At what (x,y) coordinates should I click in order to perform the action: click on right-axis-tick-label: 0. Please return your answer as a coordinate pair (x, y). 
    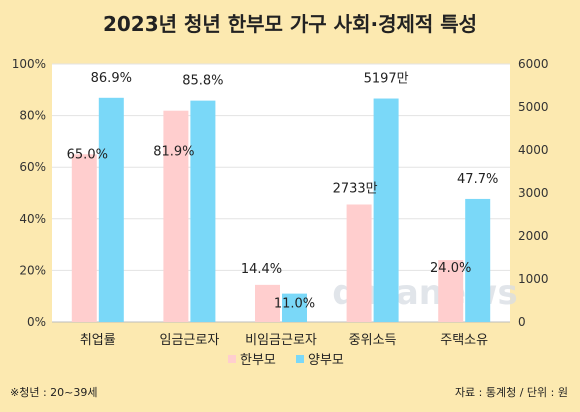
    Looking at the image, I should click on (522, 322).